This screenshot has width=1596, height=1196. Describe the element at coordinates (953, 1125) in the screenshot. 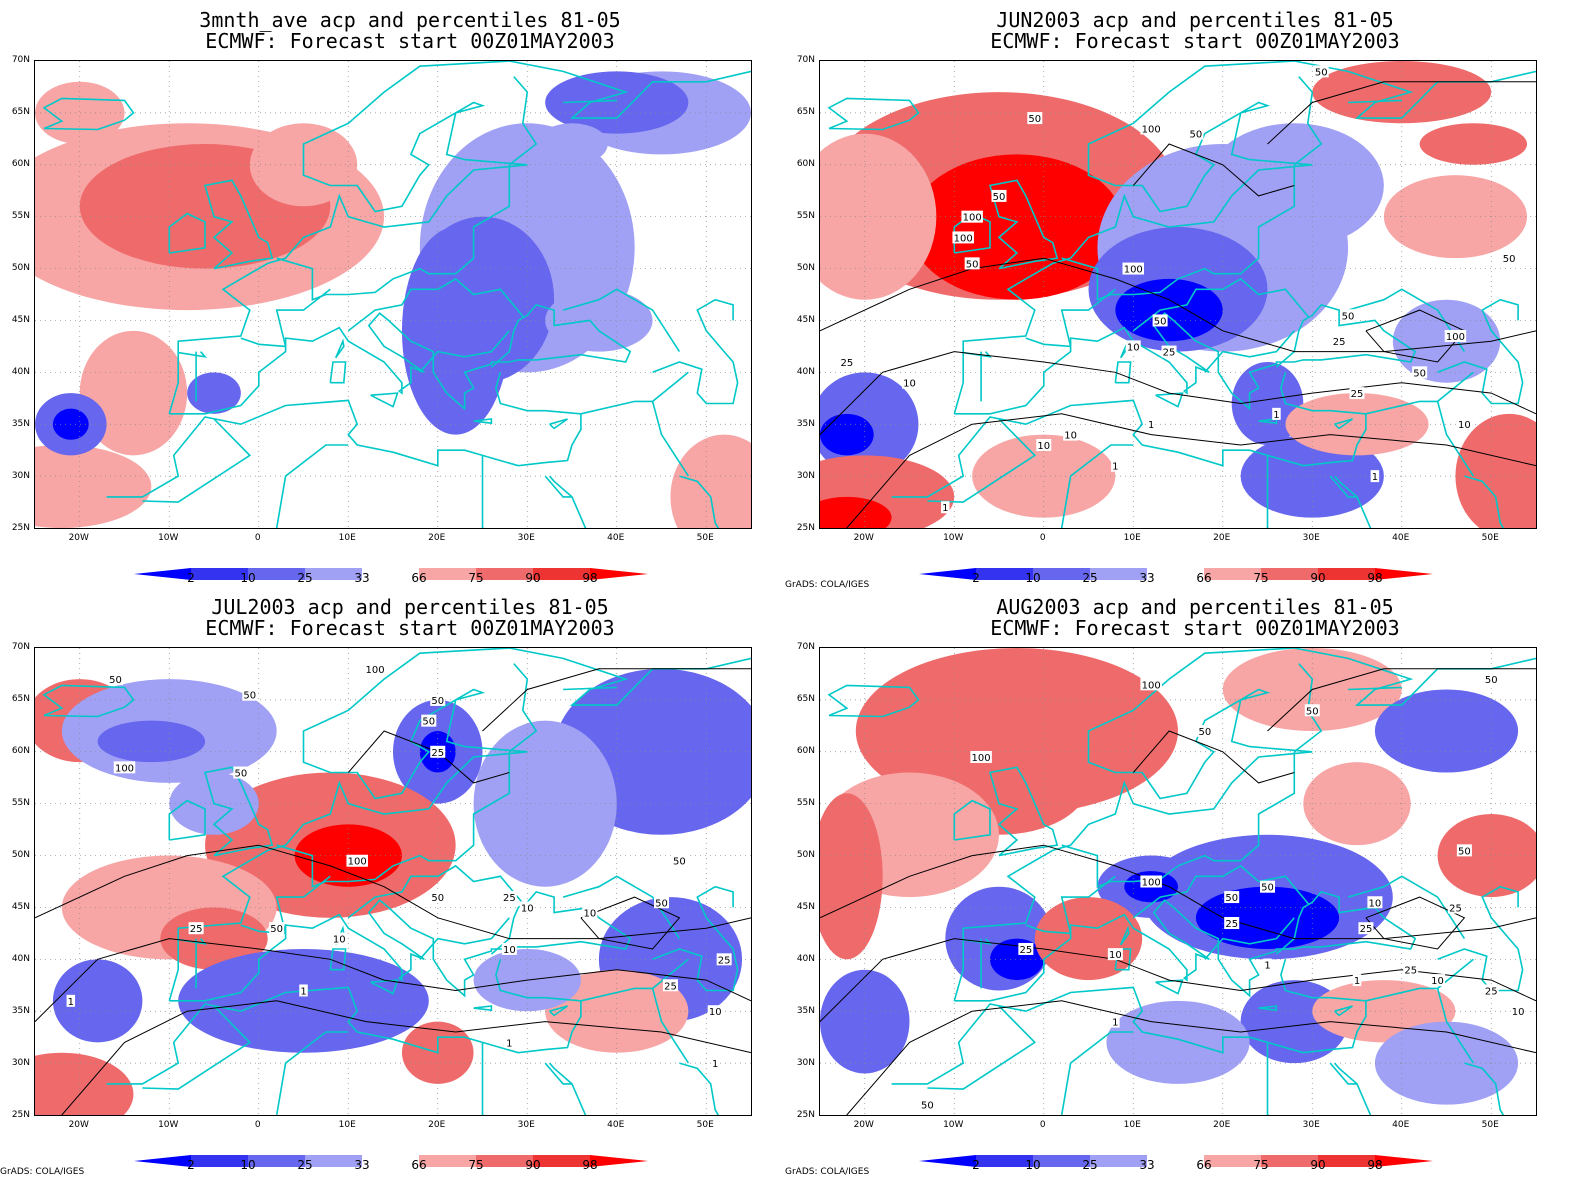

I see `longitude-tick-label: 10W` at that location.